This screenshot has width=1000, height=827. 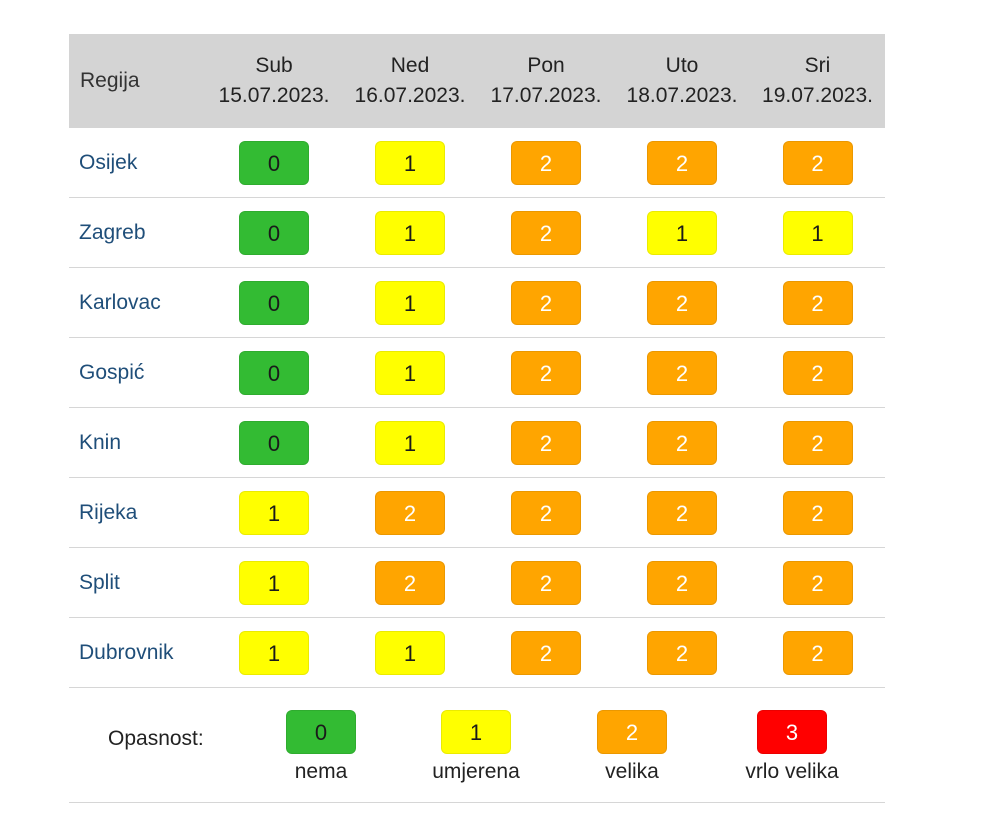 I want to click on region-link-osijek: Osijek, so click(x=137, y=163).